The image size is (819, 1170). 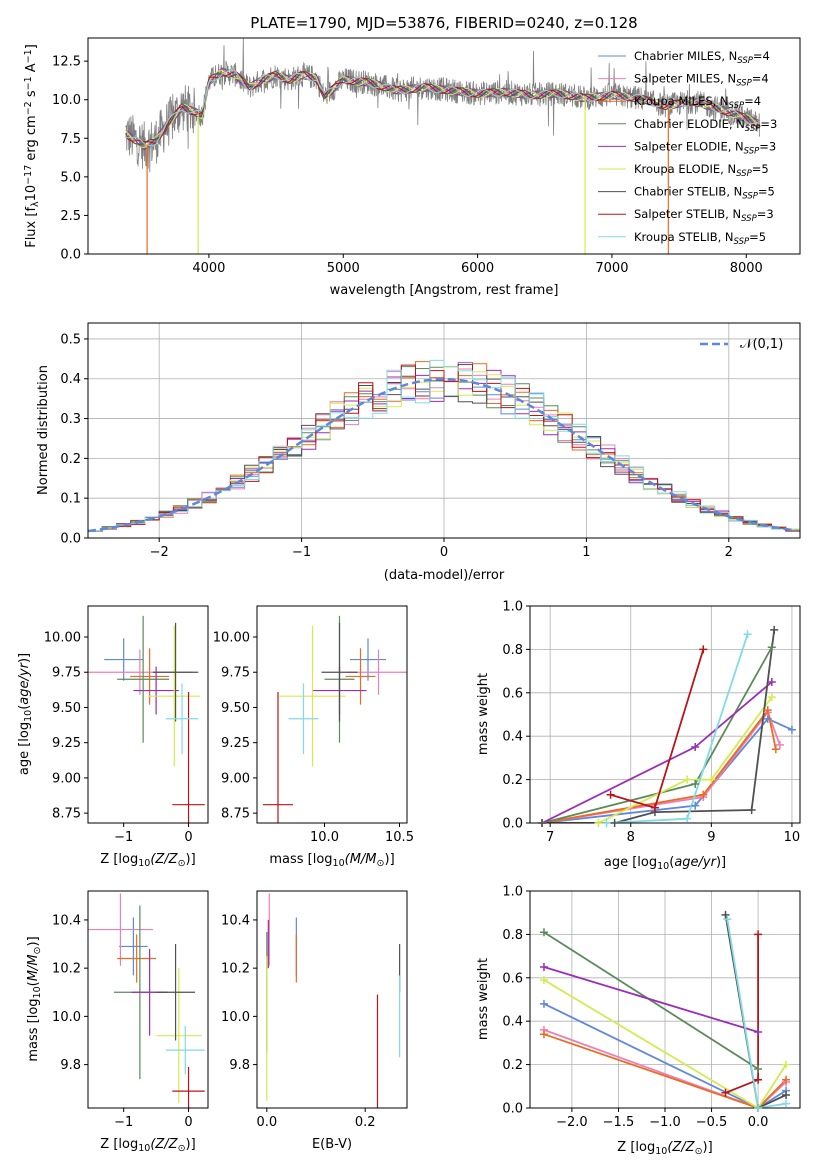 What do you see at coordinates (572, 1122) in the screenshot?
I see `weight_vs_z-xtick-label: −2.0` at bounding box center [572, 1122].